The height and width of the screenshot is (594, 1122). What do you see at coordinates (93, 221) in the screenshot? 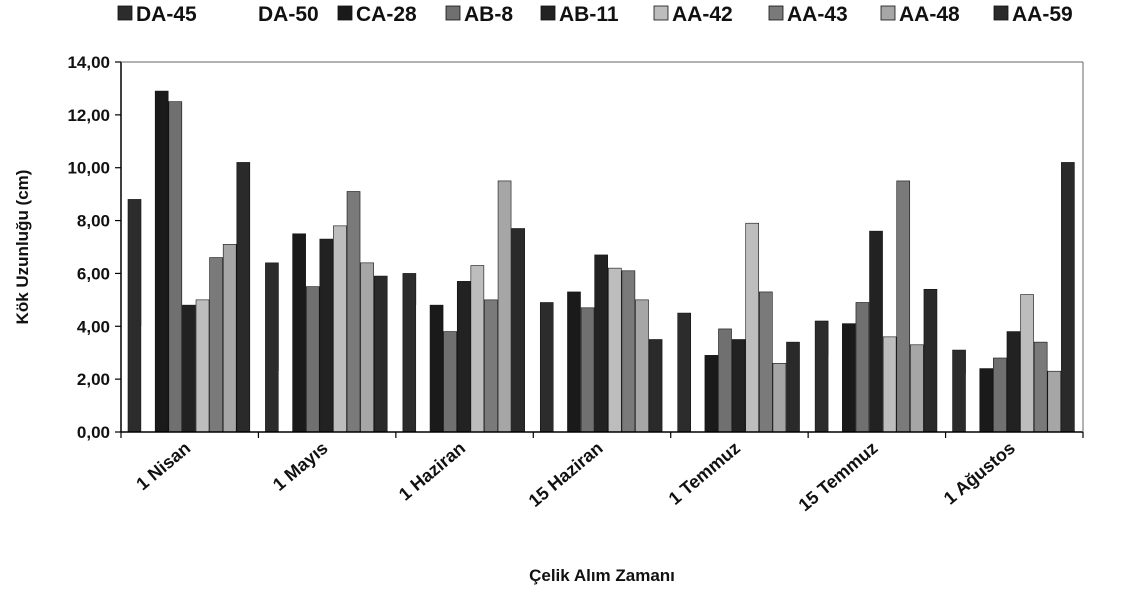
I see `y-tick-label: 8,00` at bounding box center [93, 221].